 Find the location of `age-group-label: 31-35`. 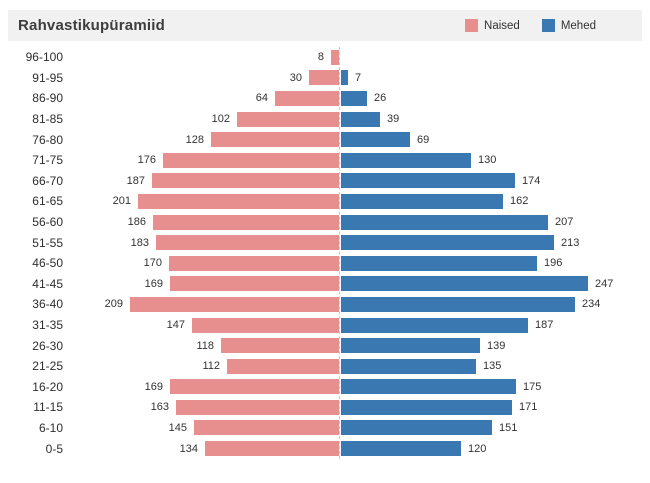

age-group-label: 31-35 is located at coordinates (47, 325).